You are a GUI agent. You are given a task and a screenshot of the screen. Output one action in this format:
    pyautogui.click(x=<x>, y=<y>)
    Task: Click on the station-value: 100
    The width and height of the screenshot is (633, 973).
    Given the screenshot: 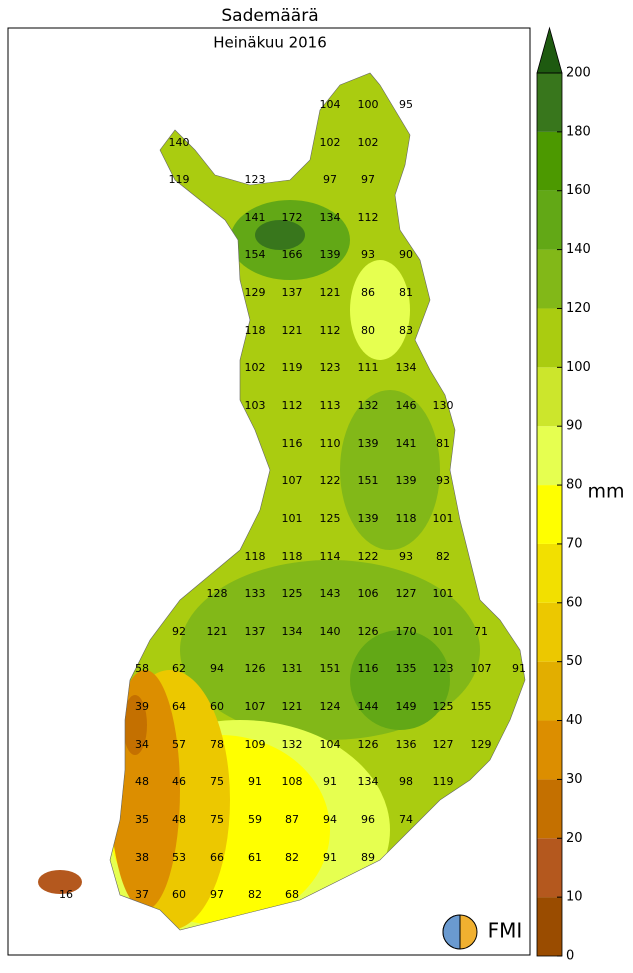 What is the action you would take?
    pyautogui.click(x=368, y=104)
    